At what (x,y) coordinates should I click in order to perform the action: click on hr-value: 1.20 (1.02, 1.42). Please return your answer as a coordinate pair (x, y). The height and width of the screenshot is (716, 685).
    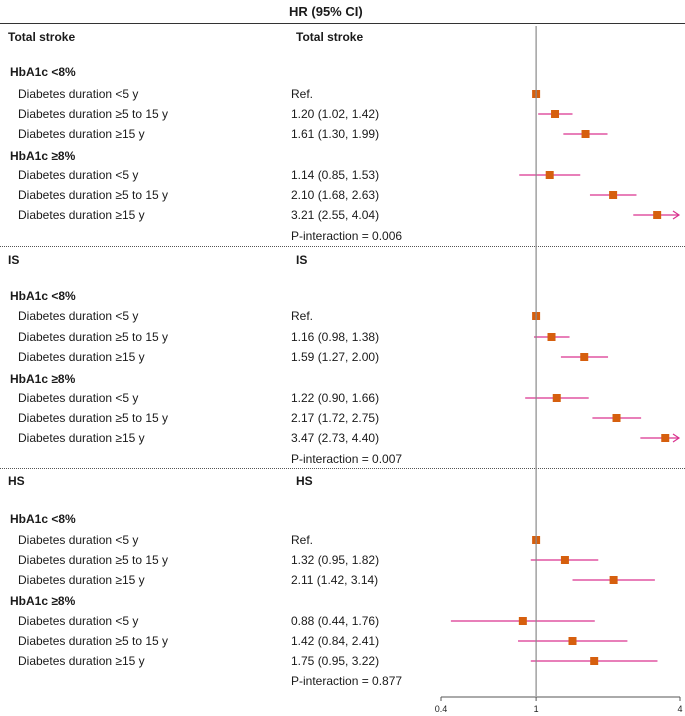
    Looking at the image, I should click on (335, 114).